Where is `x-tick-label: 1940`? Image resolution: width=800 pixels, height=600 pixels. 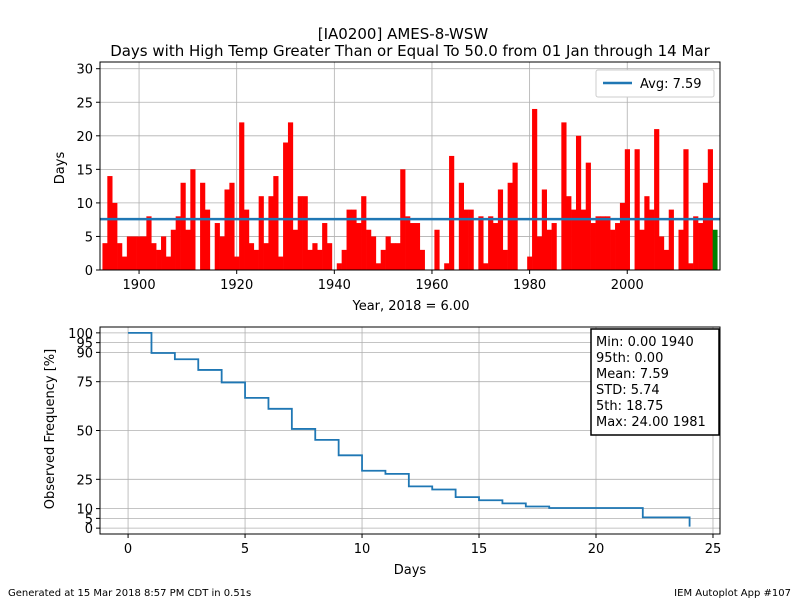
x-tick-label: 1940 is located at coordinates (334, 285).